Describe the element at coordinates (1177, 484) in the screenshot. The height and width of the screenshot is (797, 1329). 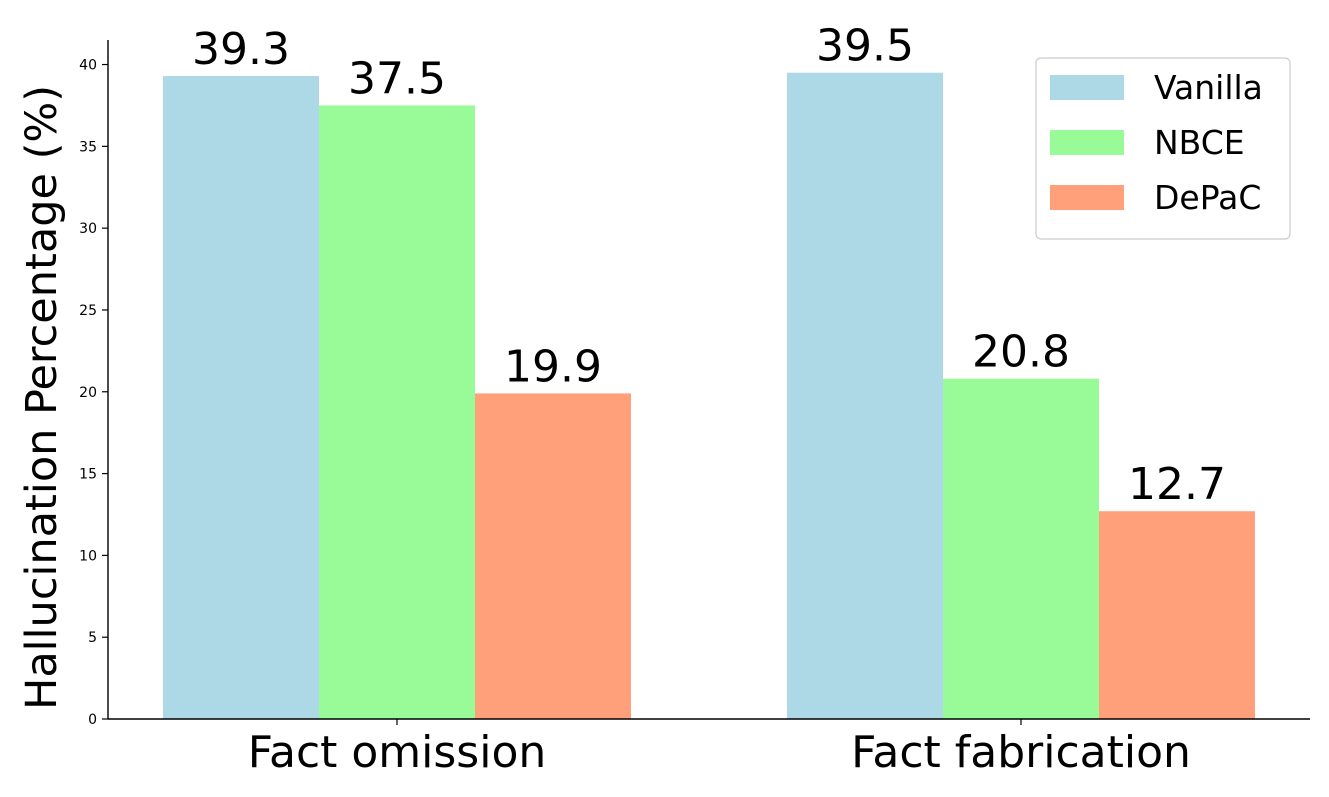
I see `value-label-depac-fact-fabrication: 12.7` at that location.